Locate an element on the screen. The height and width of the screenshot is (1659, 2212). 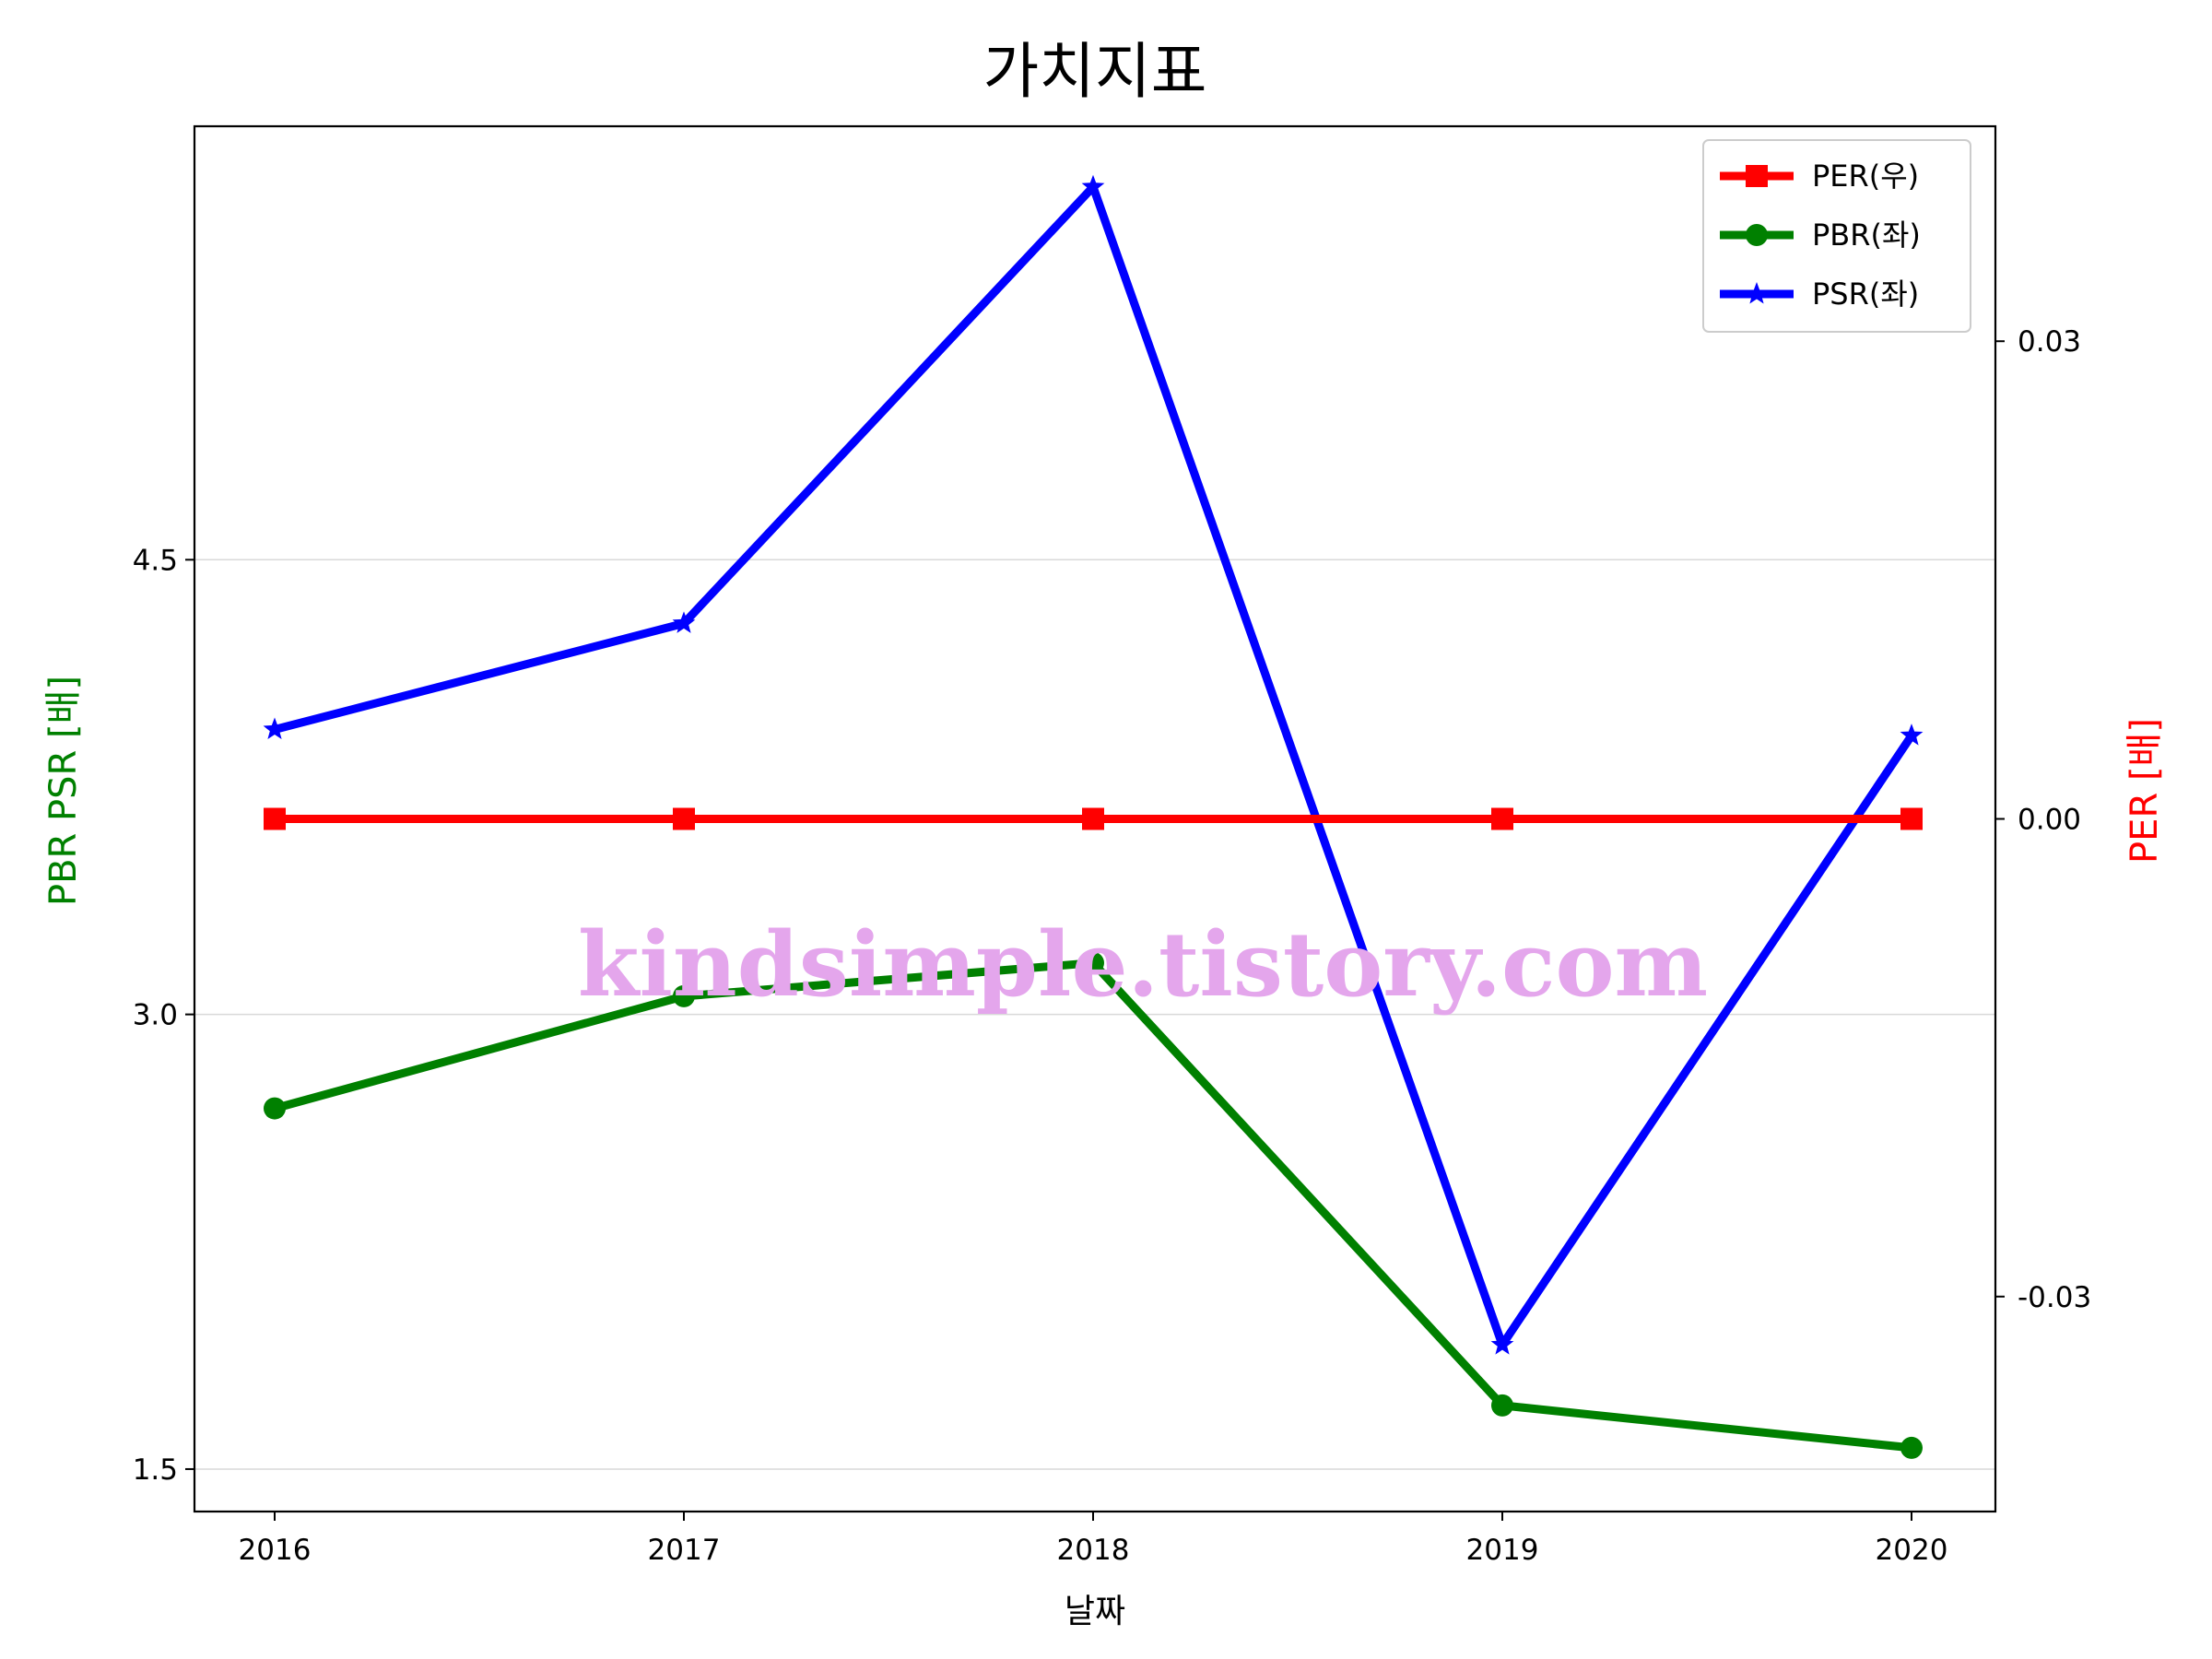
x-tick-label: 2017 is located at coordinates (684, 1550).